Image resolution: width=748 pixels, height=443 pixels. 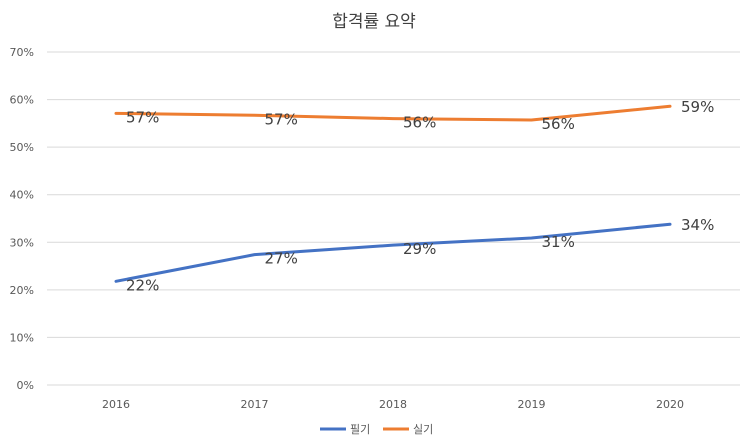 I want to click on data-label: 34%, so click(x=697, y=225).